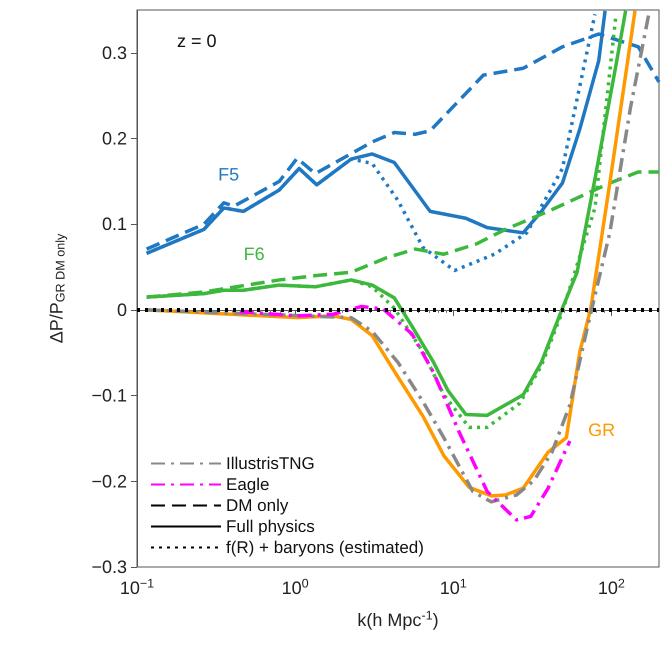 The height and width of the screenshot is (645, 662). Describe the element at coordinates (325, 547) in the screenshot. I see `legend-label: f(R) + baryons (estimated)` at that location.